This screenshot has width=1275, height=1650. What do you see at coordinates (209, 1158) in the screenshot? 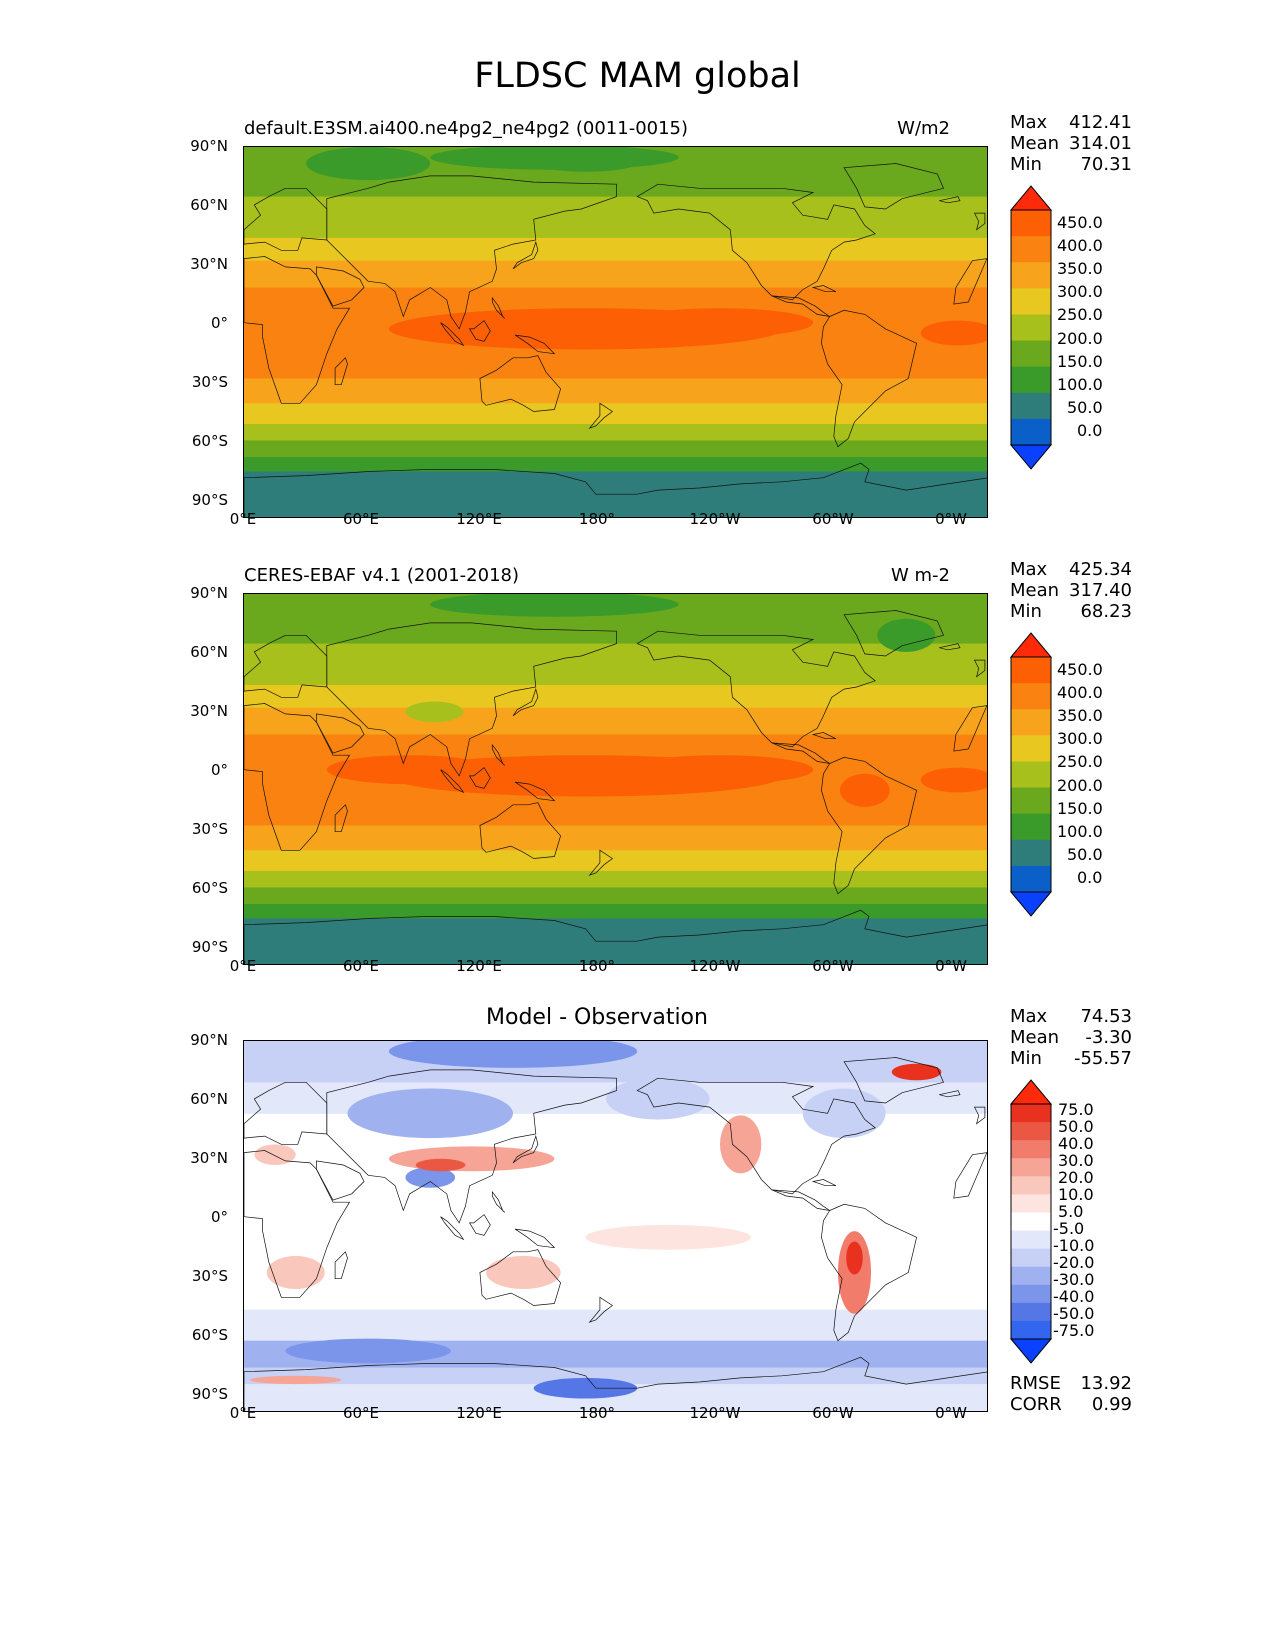
I see `panel-3-lat-tick: 30°N` at bounding box center [209, 1158].